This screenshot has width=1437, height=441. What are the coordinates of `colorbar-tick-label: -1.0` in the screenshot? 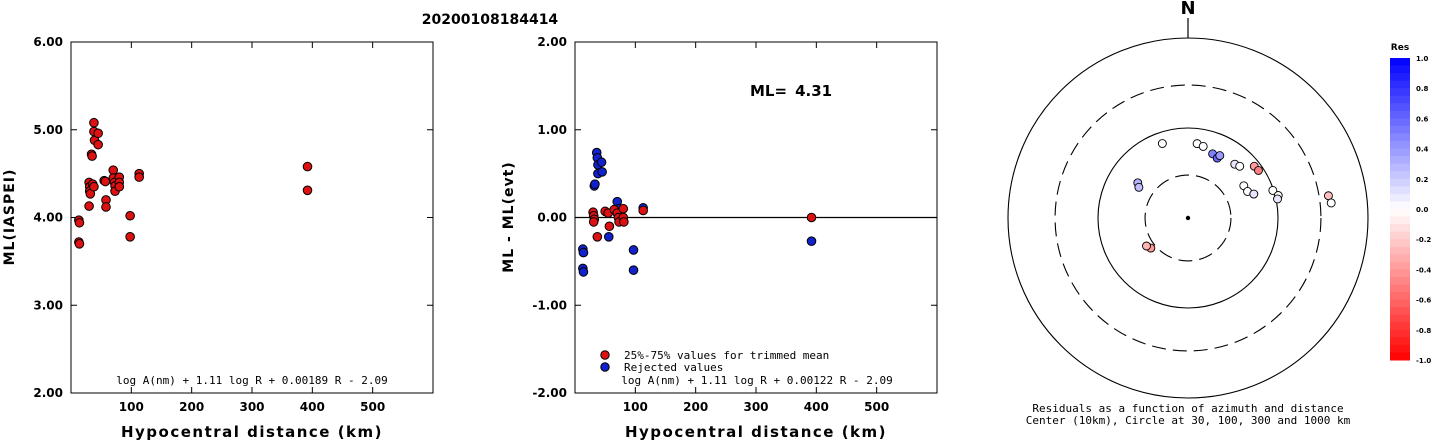 It's located at (1423, 361).